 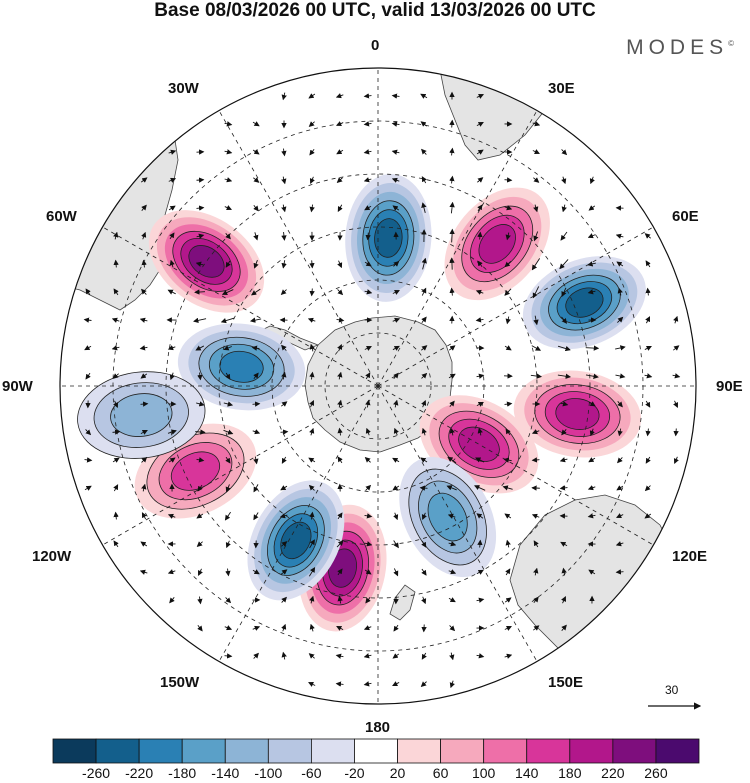 I want to click on reference-vector-label: 30, so click(x=672, y=690).